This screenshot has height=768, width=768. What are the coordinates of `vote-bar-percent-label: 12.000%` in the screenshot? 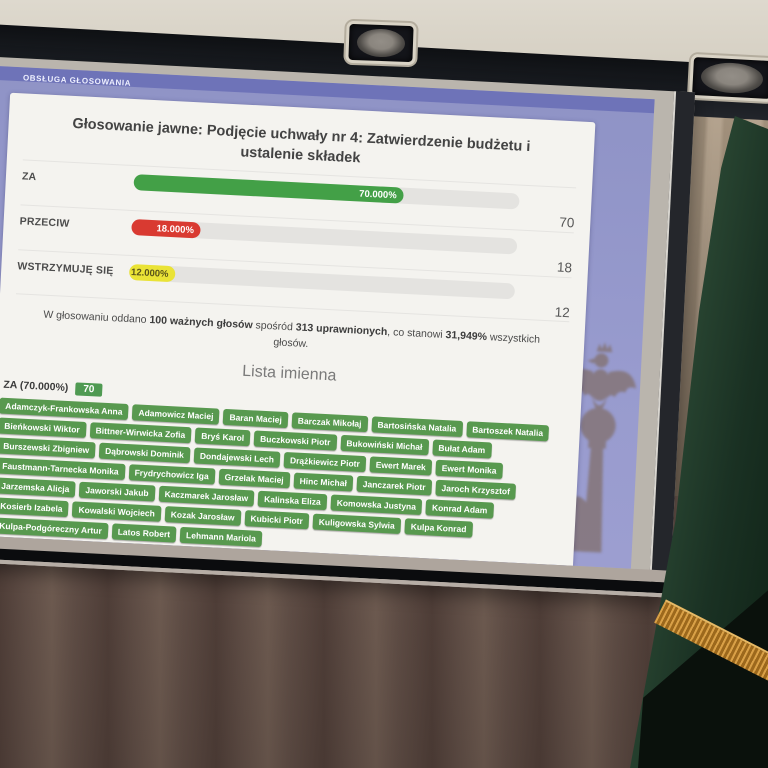 It's located at (149, 273).